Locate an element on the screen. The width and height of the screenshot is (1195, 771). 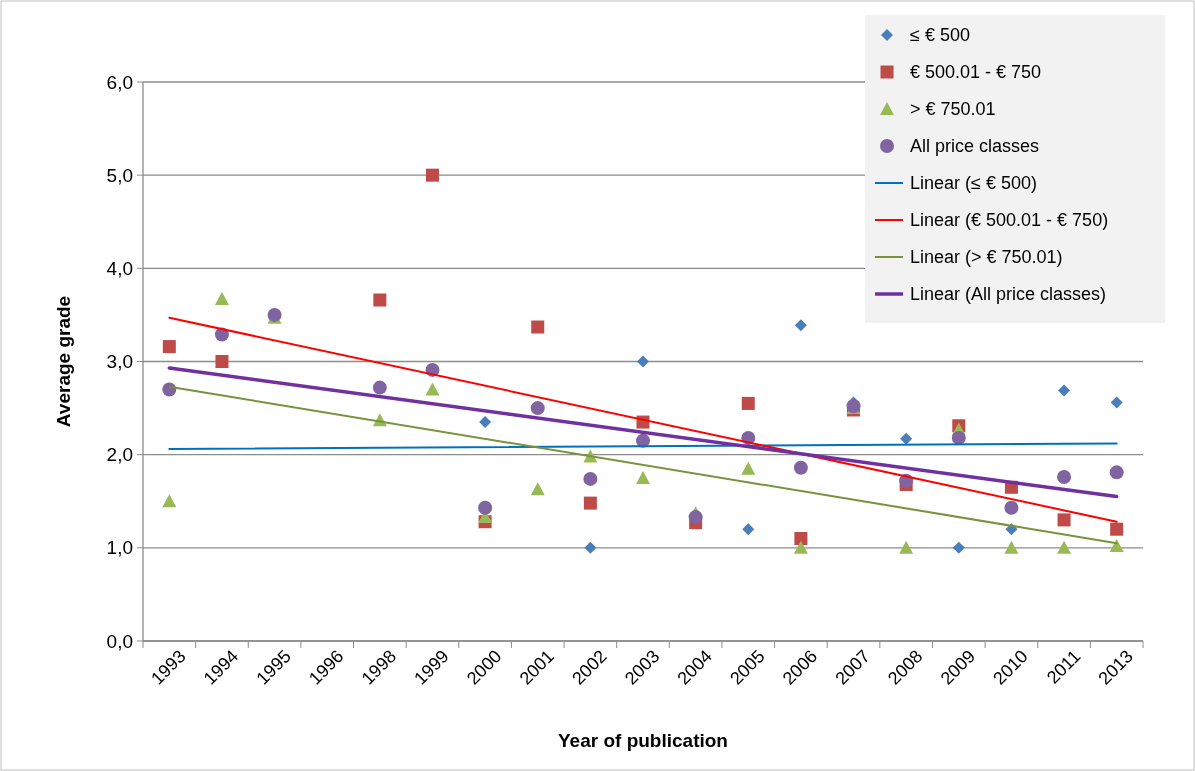
y-tick-label: 3,0 is located at coordinates (119, 362).